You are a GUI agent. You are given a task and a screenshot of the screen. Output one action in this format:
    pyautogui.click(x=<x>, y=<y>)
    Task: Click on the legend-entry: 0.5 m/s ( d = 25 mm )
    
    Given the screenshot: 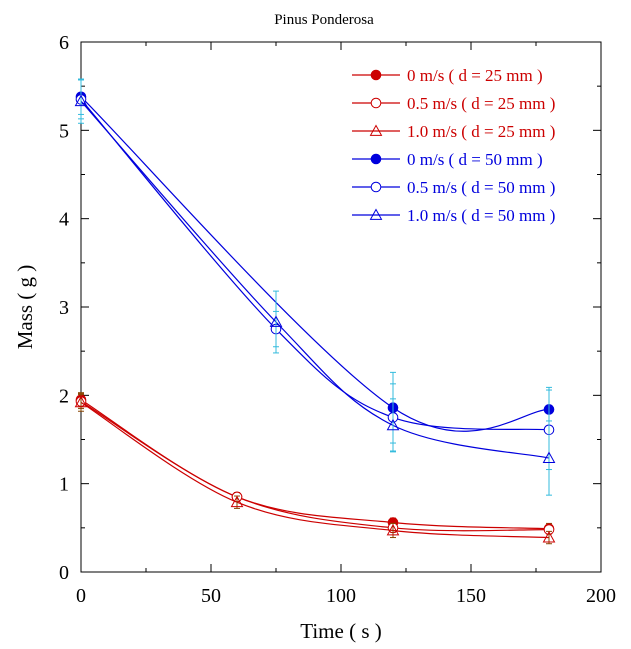 What is the action you would take?
    pyautogui.click(x=453, y=103)
    